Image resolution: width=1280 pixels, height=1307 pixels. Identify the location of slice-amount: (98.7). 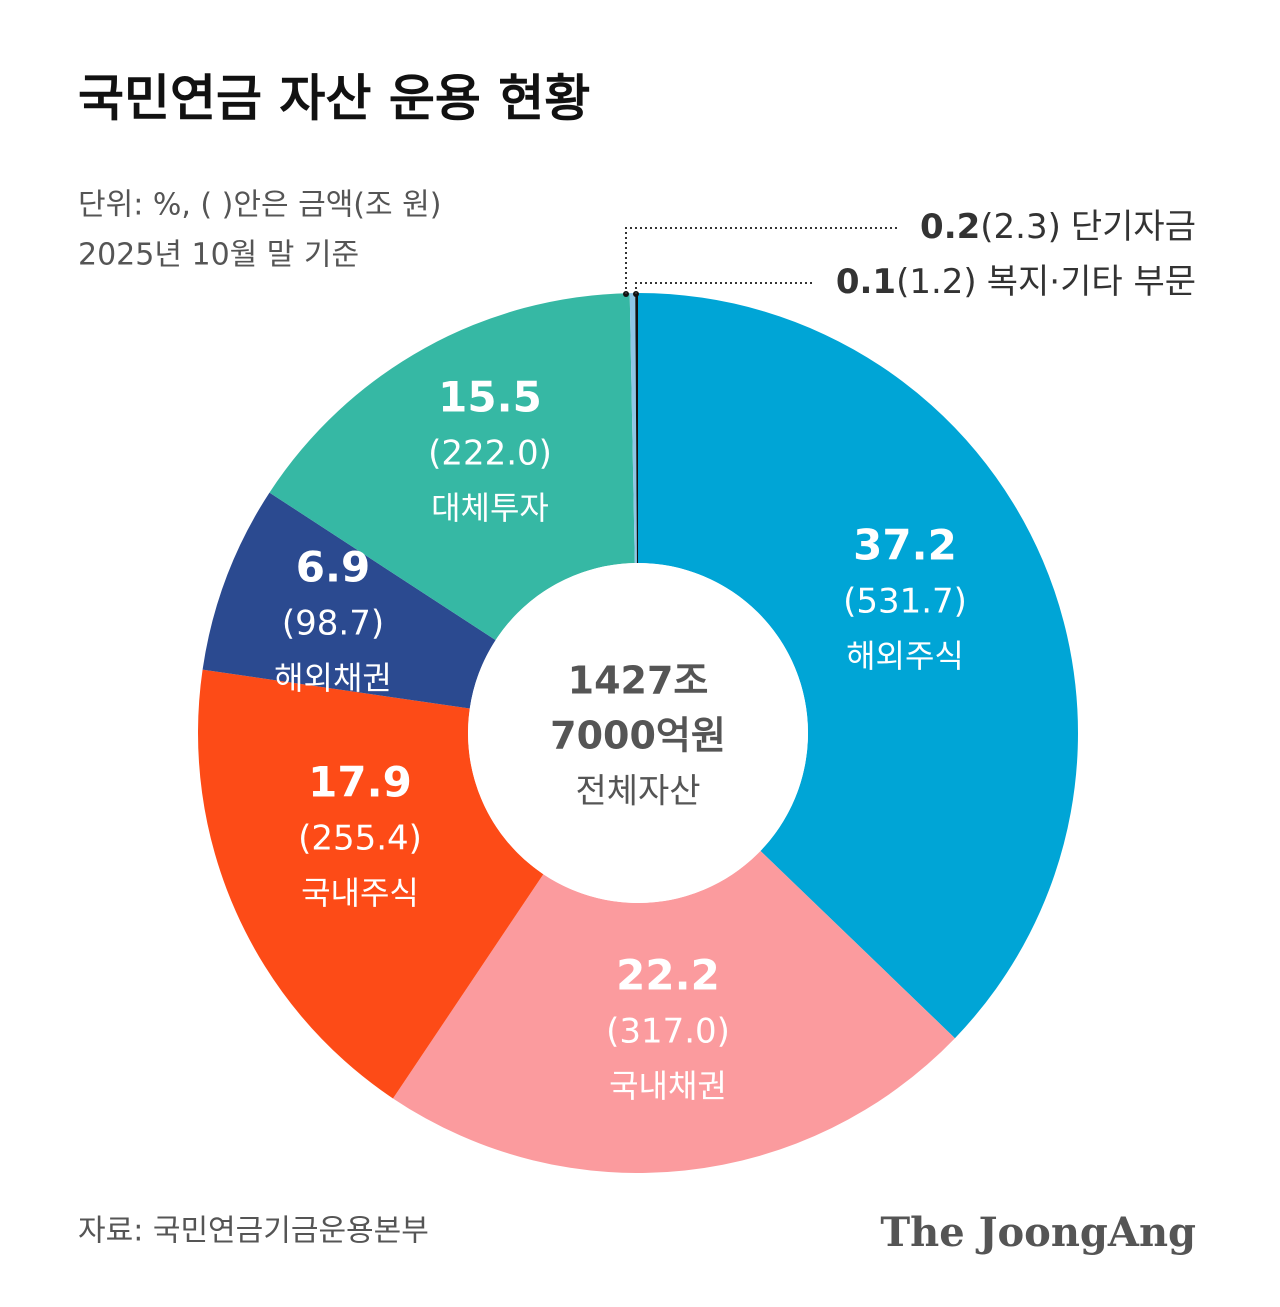
(333, 624).